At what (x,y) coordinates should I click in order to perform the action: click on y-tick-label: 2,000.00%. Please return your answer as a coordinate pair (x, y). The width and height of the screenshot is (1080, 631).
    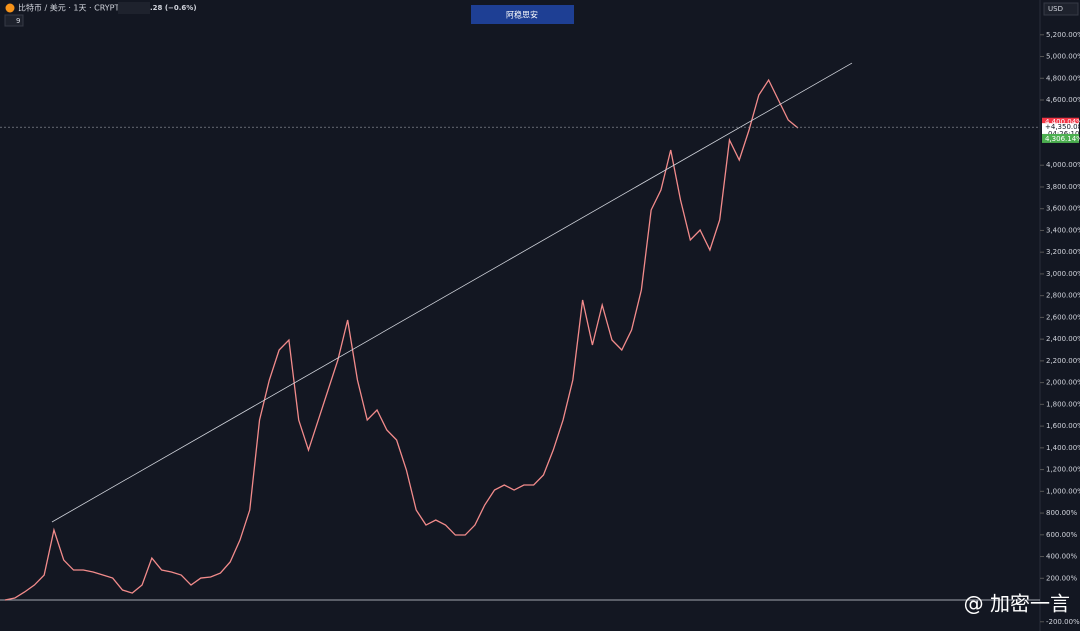
    Looking at the image, I should click on (1063, 383).